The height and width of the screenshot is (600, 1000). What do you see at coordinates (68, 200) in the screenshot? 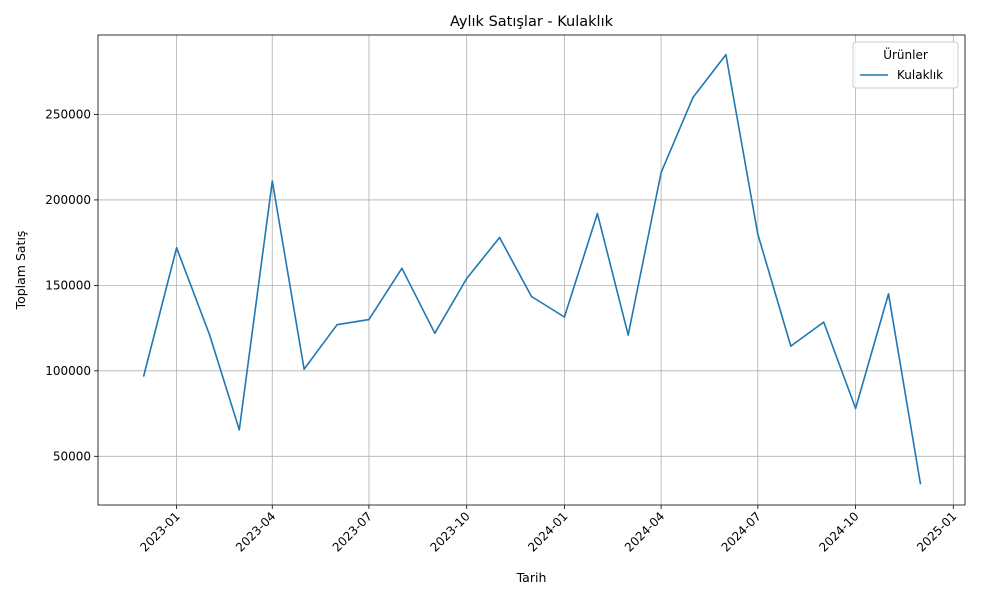
I see `y-tick-label: 200000` at bounding box center [68, 200].